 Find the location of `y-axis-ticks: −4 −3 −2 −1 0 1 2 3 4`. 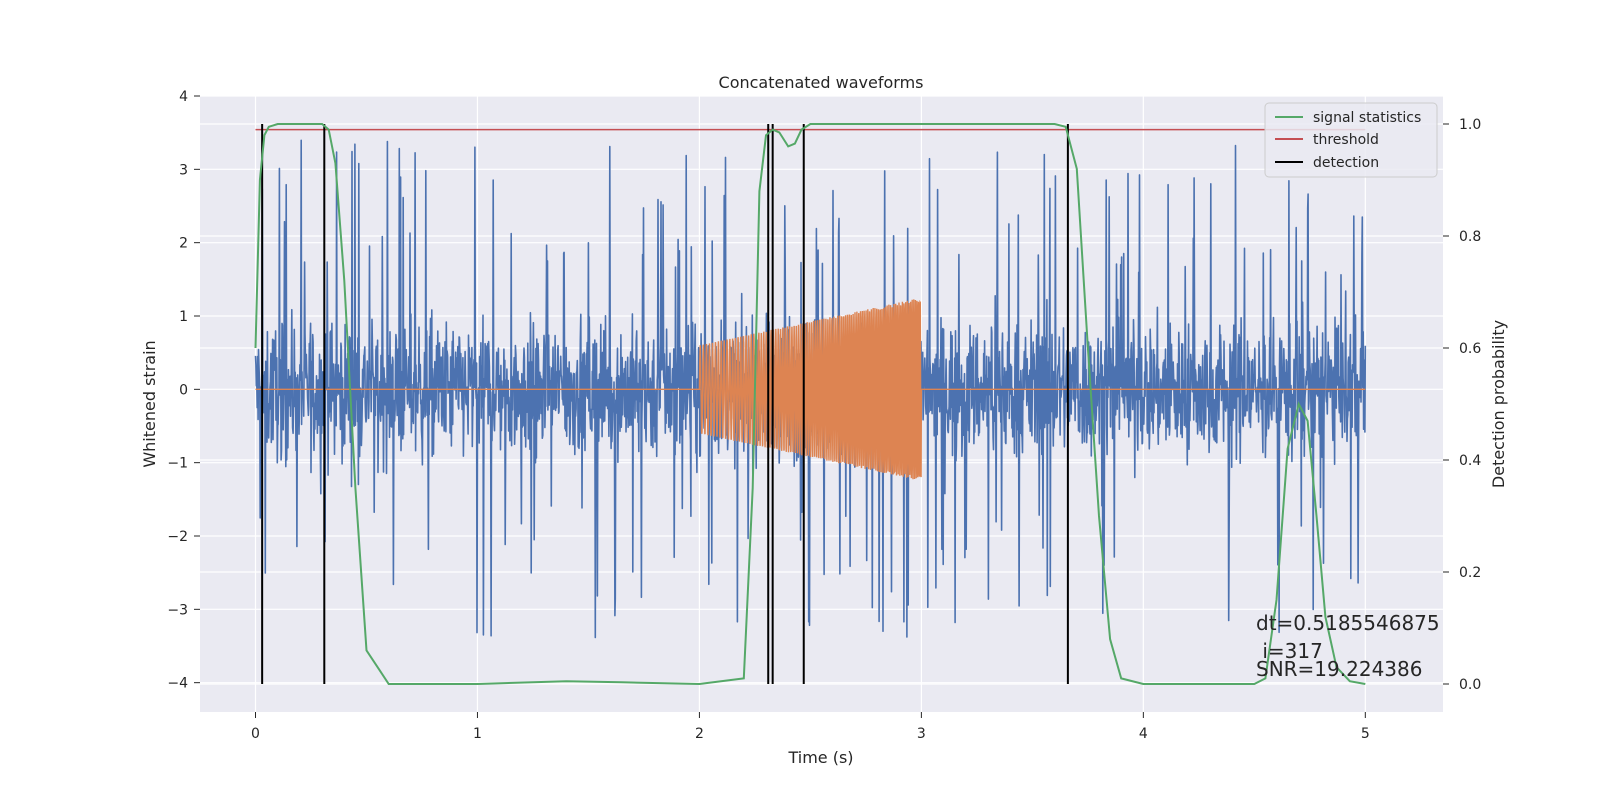

y-axis-ticks: −4 −3 −2 −1 0 1 2 3 4 is located at coordinates (183, 390).